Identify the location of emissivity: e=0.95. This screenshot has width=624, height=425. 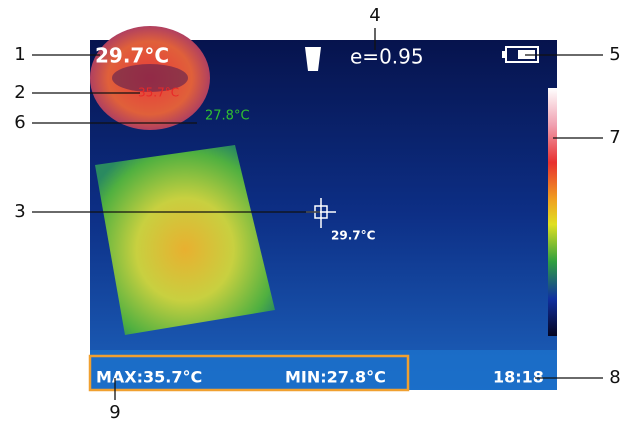
(387, 57).